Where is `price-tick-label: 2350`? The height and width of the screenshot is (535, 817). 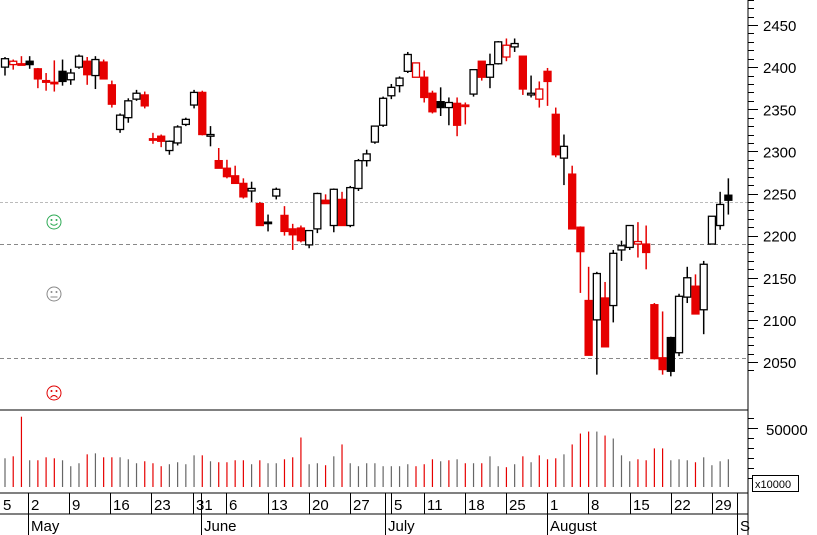 price-tick-label: 2350 is located at coordinates (779, 110).